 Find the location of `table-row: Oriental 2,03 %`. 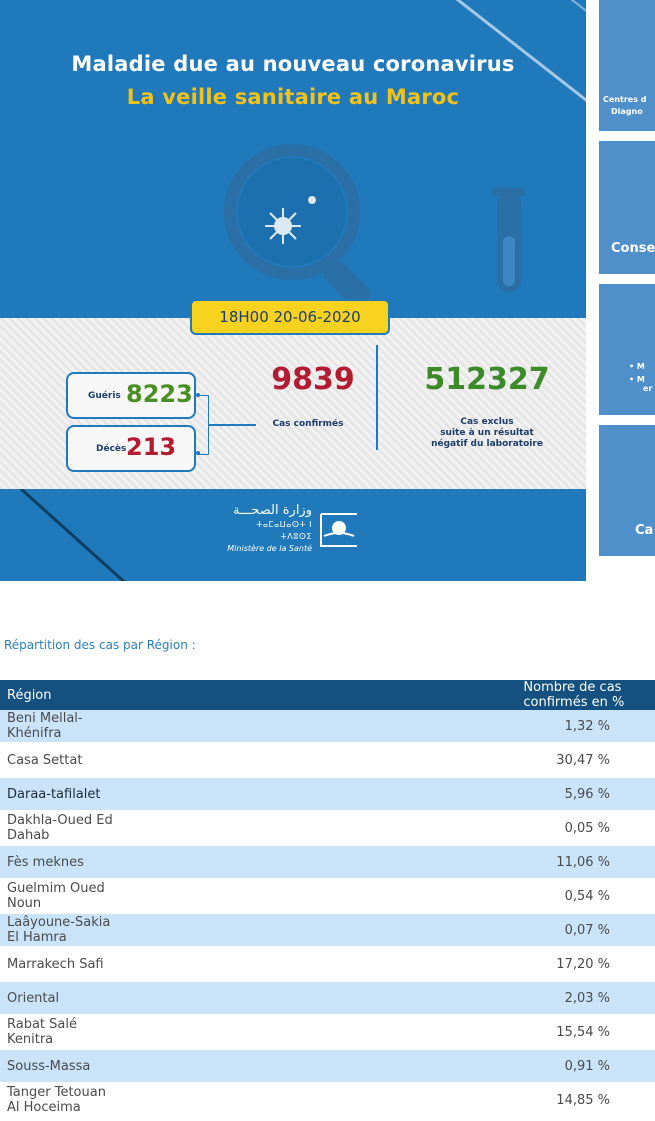

table-row: Oriental 2,03 % is located at coordinates (327, 998).